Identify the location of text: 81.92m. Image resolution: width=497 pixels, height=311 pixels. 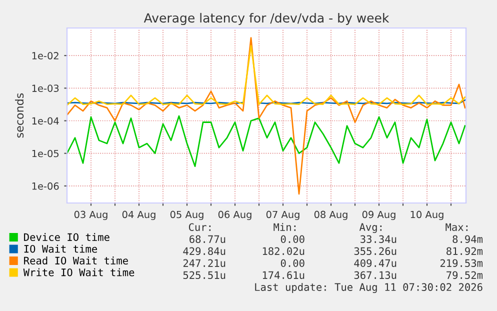
(464, 251).